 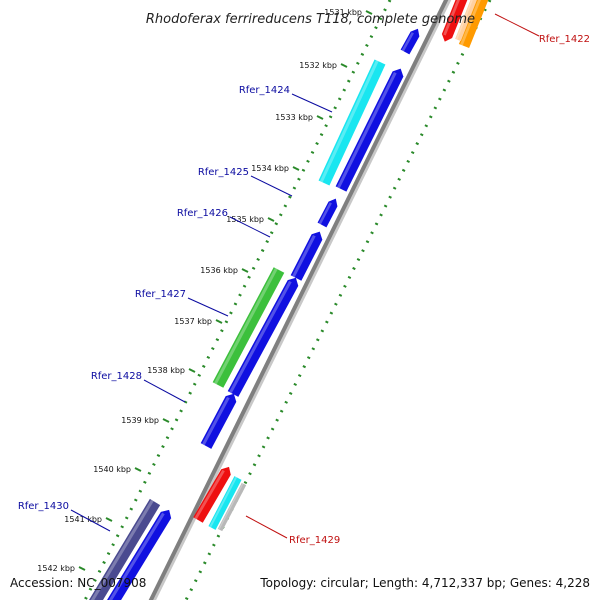 What do you see at coordinates (116, 376) in the screenshot?
I see `gene-label-rfer-1428: Rfer_1428` at bounding box center [116, 376].